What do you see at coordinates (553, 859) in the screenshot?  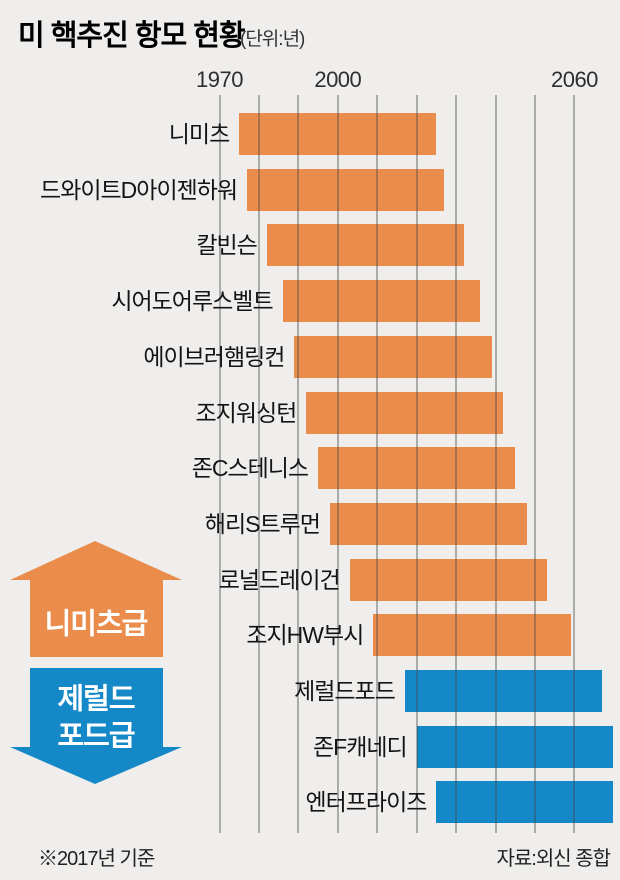 I see `source-credit: 자료:외신 종합` at bounding box center [553, 859].